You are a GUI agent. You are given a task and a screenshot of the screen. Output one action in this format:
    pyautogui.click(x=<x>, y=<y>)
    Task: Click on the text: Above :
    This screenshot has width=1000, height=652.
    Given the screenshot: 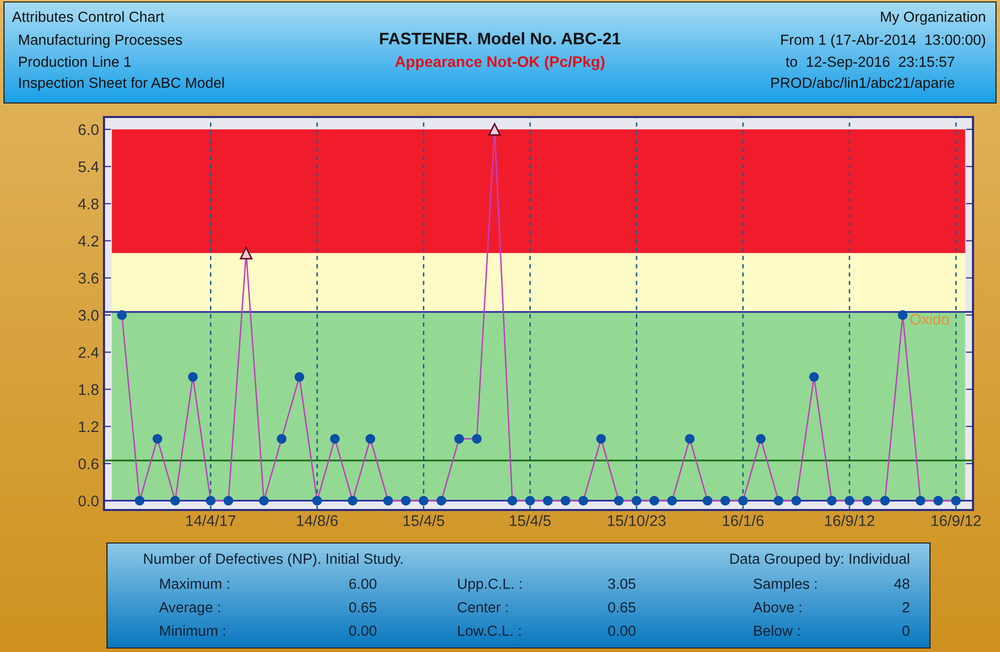 What is the action you would take?
    pyautogui.click(x=777, y=607)
    